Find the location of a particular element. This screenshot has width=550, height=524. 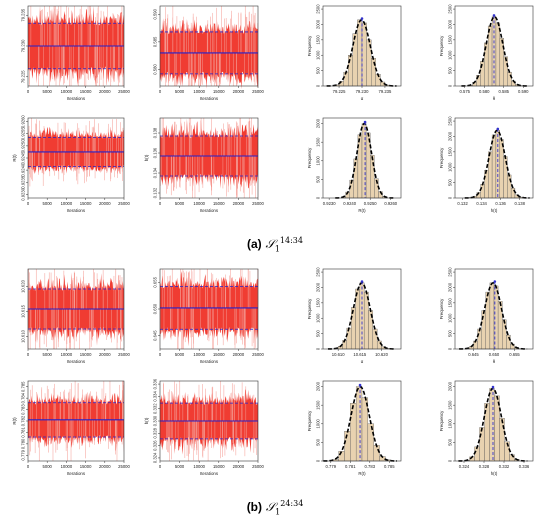

y-tick-label: 10.610 is located at coordinates (23, 335).